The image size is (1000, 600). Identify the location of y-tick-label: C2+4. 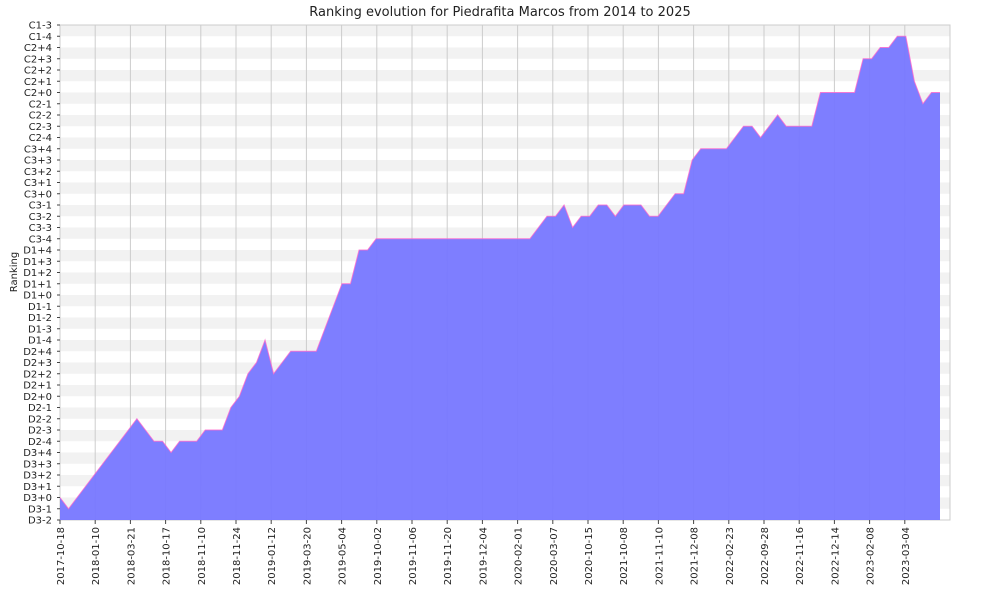
(38, 48).